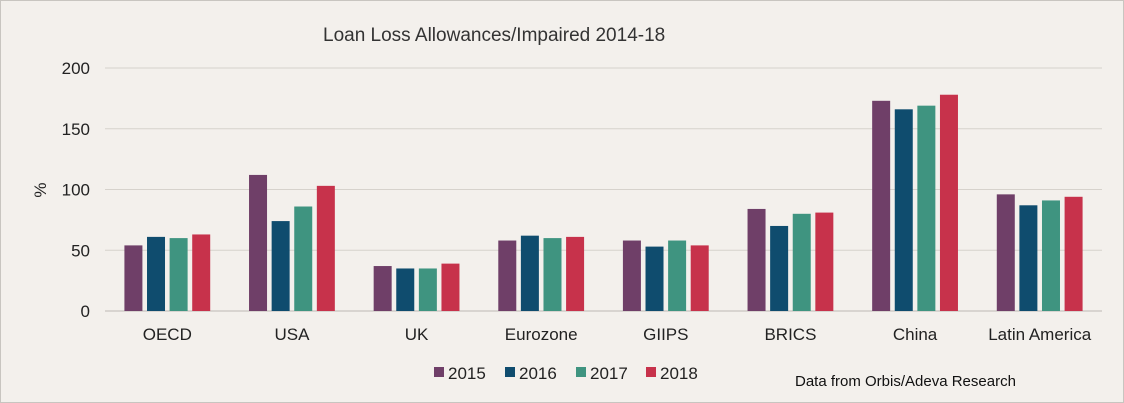 The height and width of the screenshot is (403, 1124). Describe the element at coordinates (494, 35) in the screenshot. I see `chart-title: Loan Loss Allowances/Impaired 2014-18` at that location.